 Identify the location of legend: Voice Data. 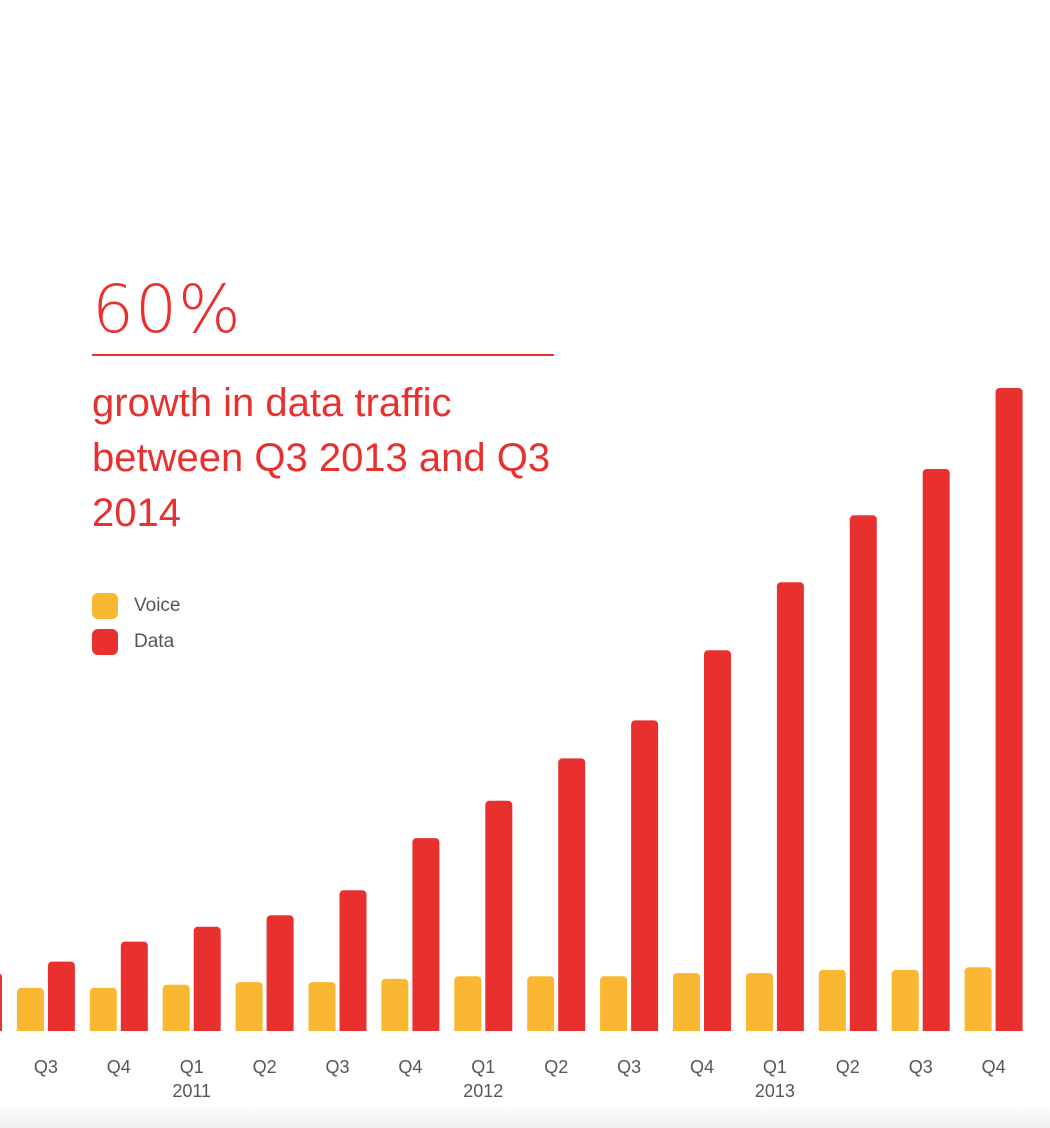
(136, 624).